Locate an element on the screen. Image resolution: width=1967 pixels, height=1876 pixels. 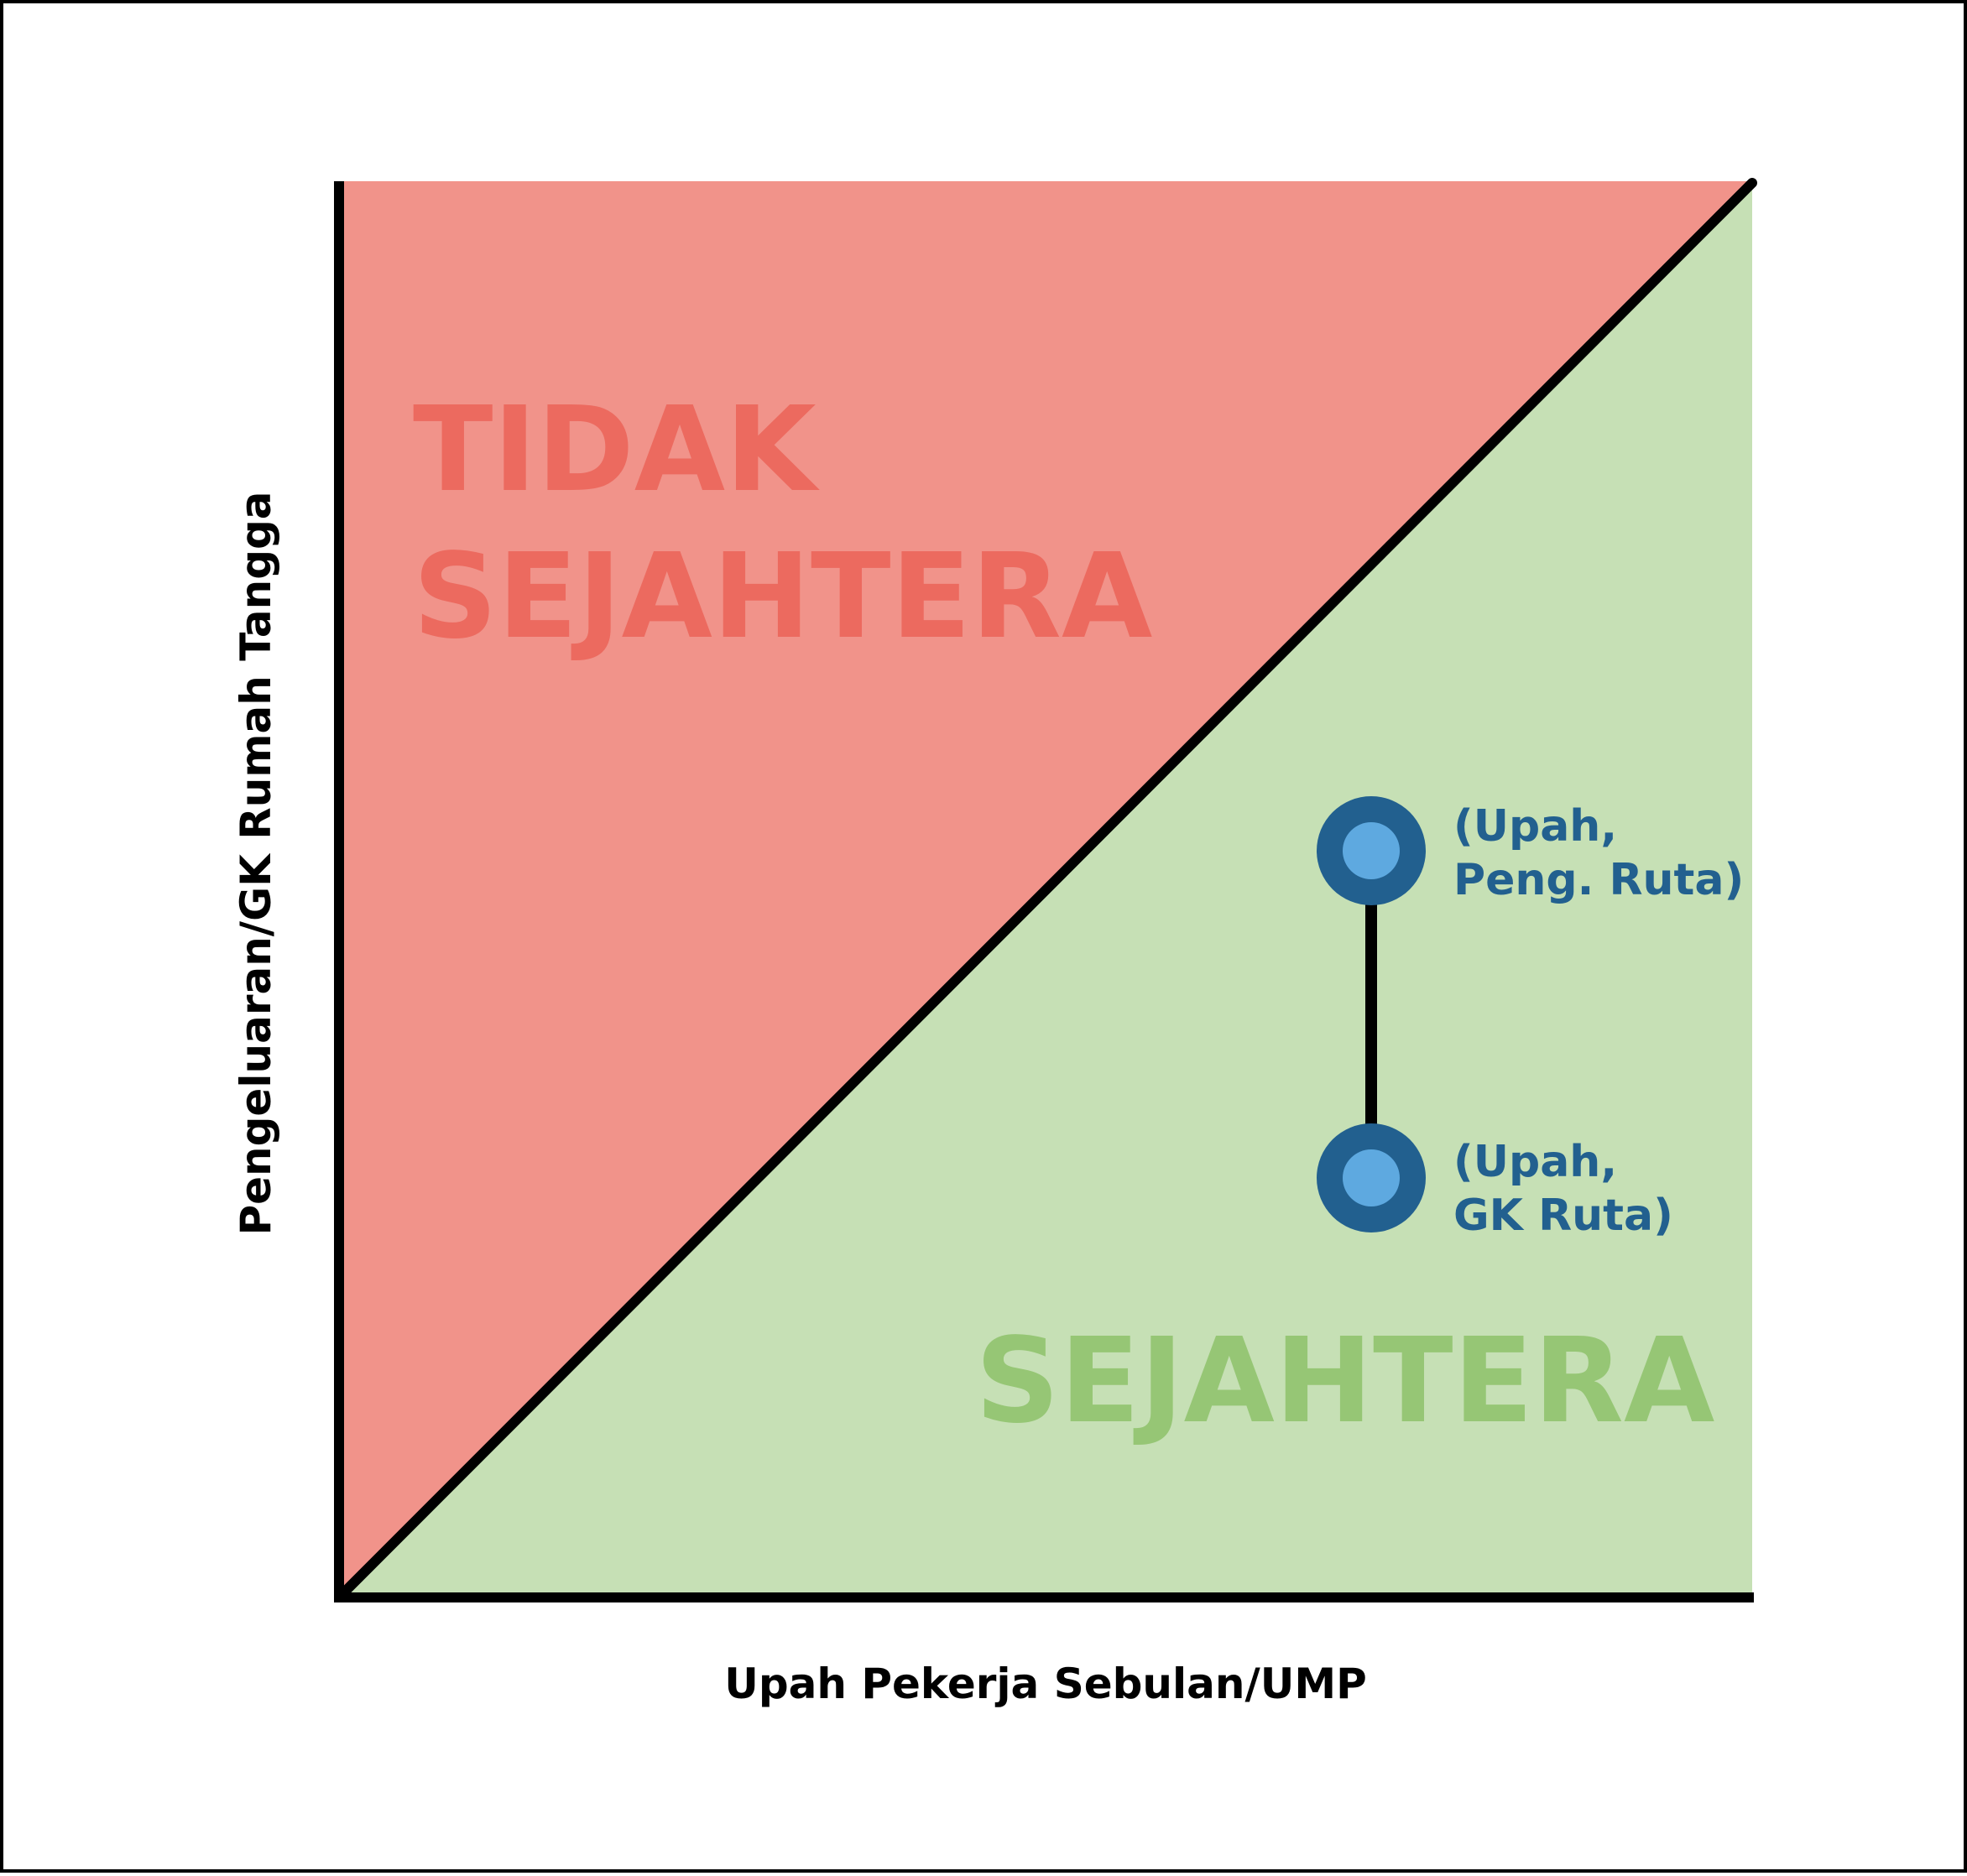
tidak-sejahtera-label-line2: SEJAHTERA is located at coordinates (783, 597).